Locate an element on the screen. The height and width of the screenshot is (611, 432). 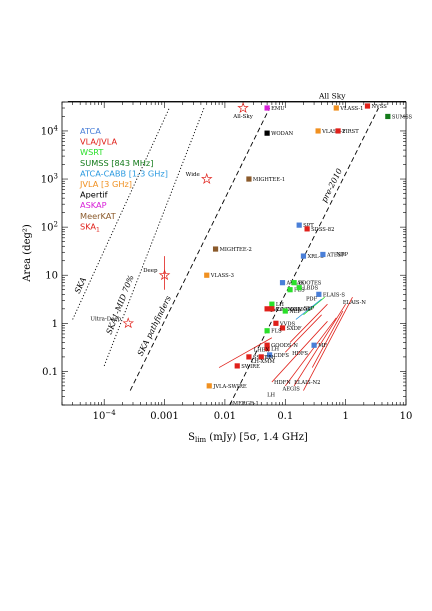
survey-label: MF is located at coordinates (322, 346).